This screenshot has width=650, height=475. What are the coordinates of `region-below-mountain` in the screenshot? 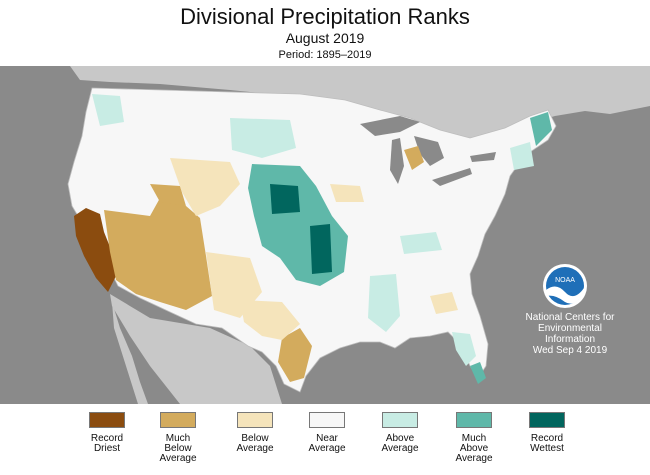 It's located at (205, 187).